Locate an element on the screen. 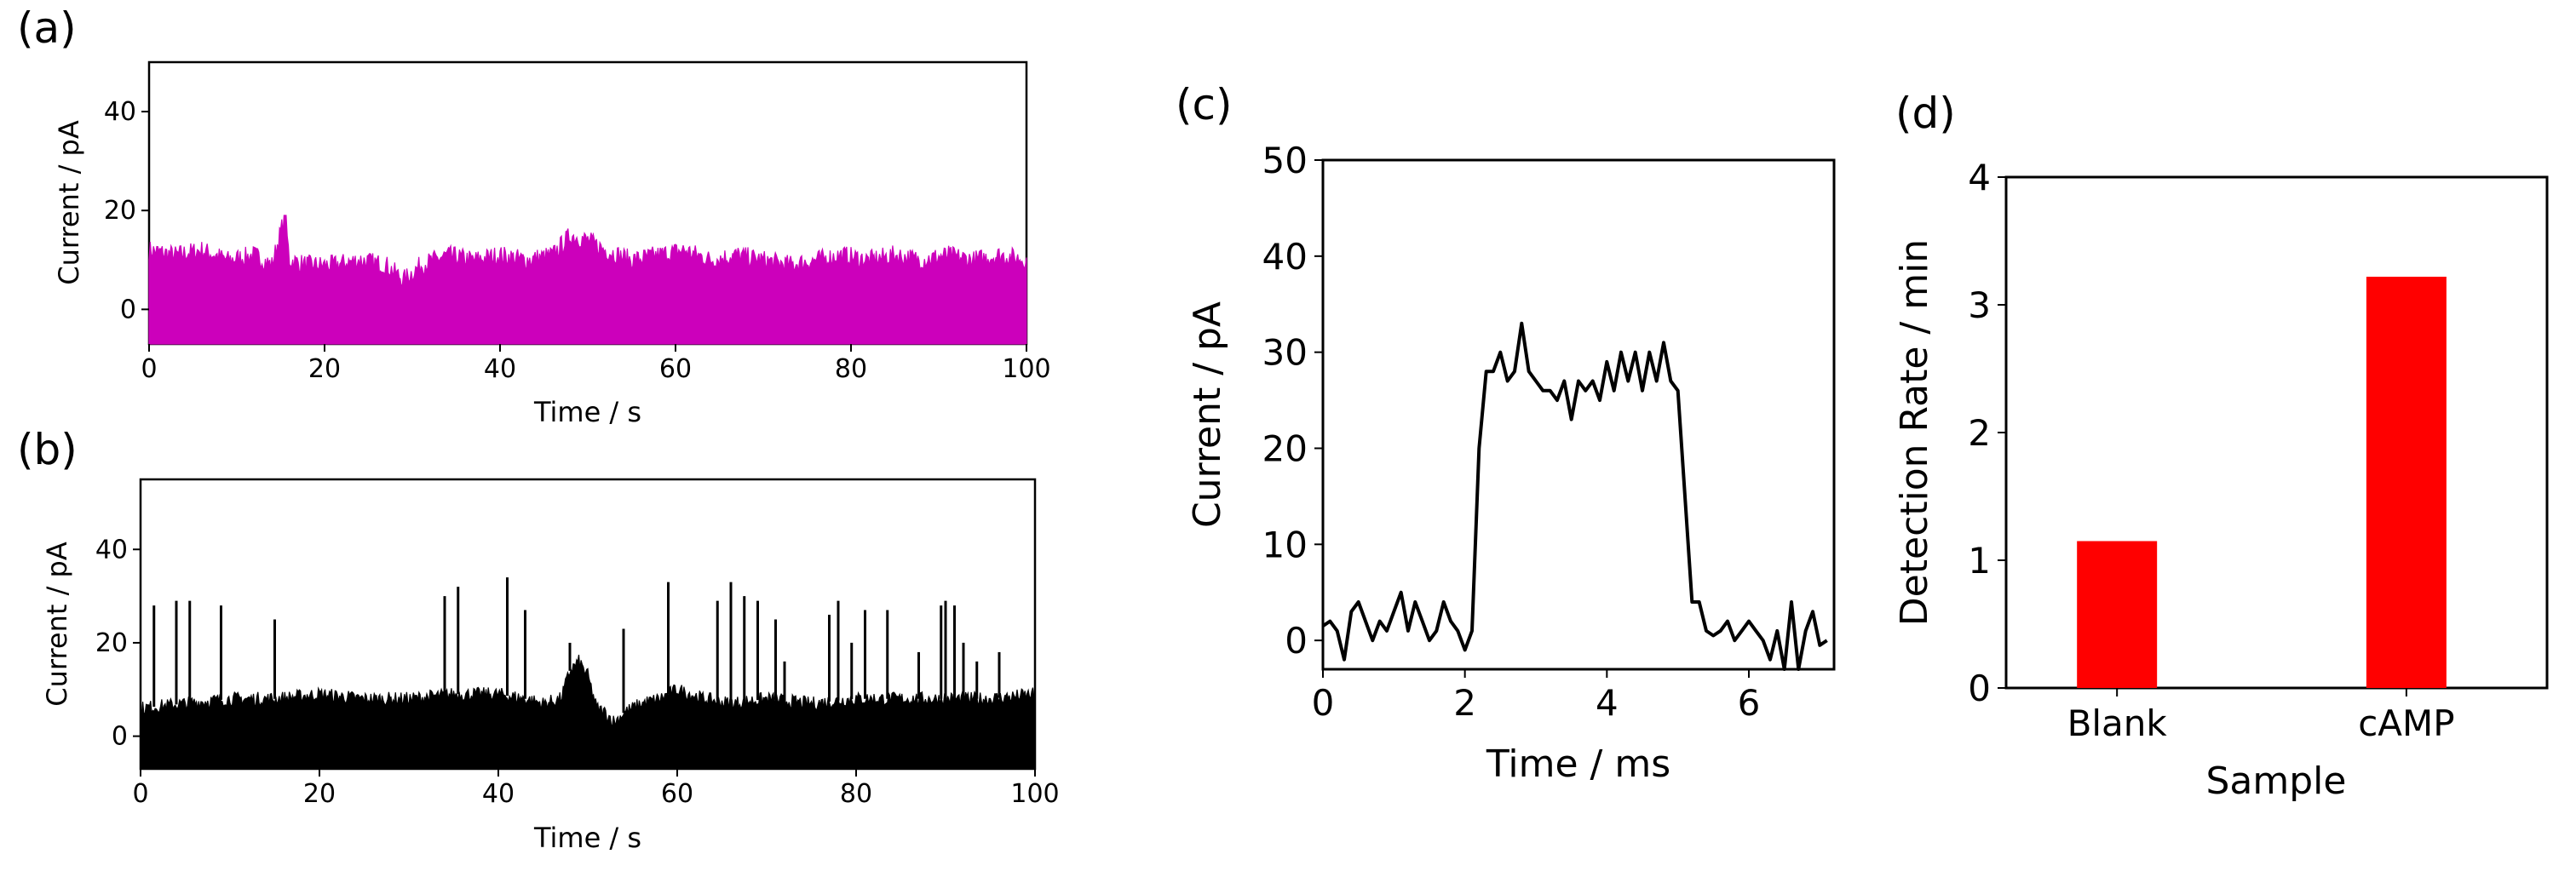  x-tick-label: Blank is located at coordinates (2117, 723).